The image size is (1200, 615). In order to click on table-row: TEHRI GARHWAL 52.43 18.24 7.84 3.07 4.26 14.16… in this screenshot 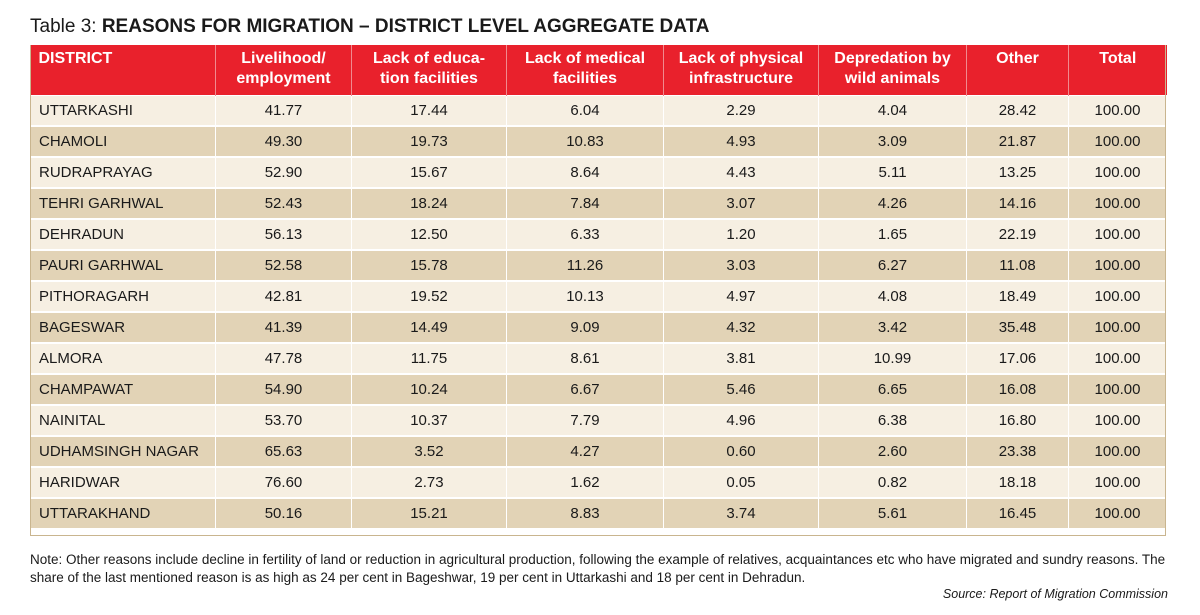, I will do `click(598, 203)`.